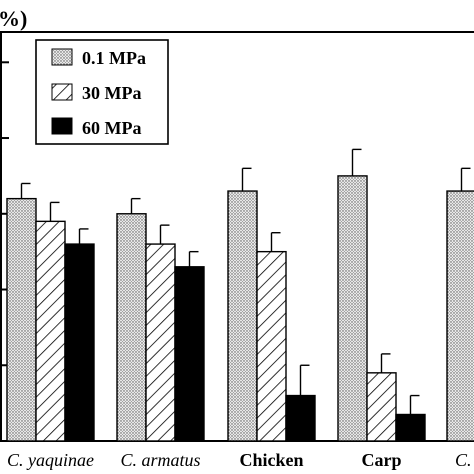  What do you see at coordinates (50, 460) in the screenshot?
I see `x-tick-label-0: C. yaquinae` at bounding box center [50, 460].